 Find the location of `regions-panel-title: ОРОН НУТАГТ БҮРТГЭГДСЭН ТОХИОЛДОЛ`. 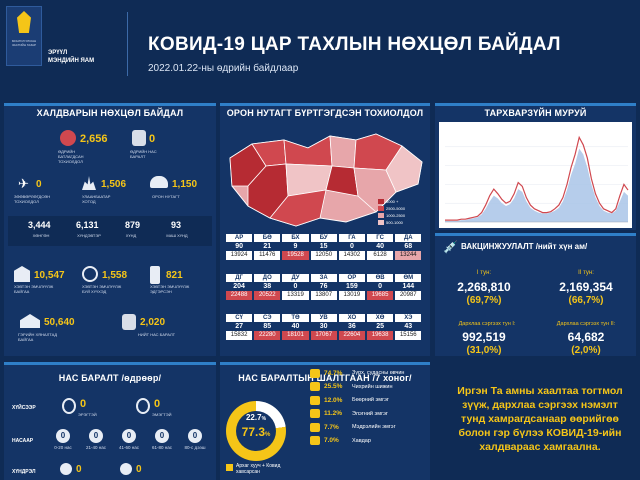

regions-panel-title: ОРОН НУТАГТ БҮРТГЭГДСЭН ТОХИОЛДОЛ is located at coordinates (325, 113).